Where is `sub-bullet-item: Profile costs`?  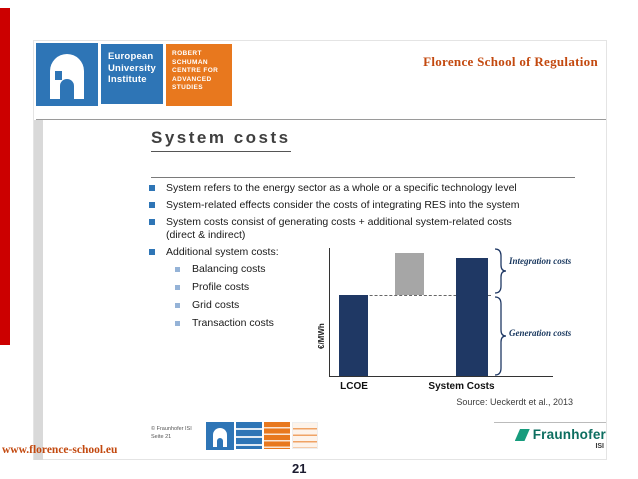
sub-bullet-item: Profile costs is located at coordinates (382, 287).